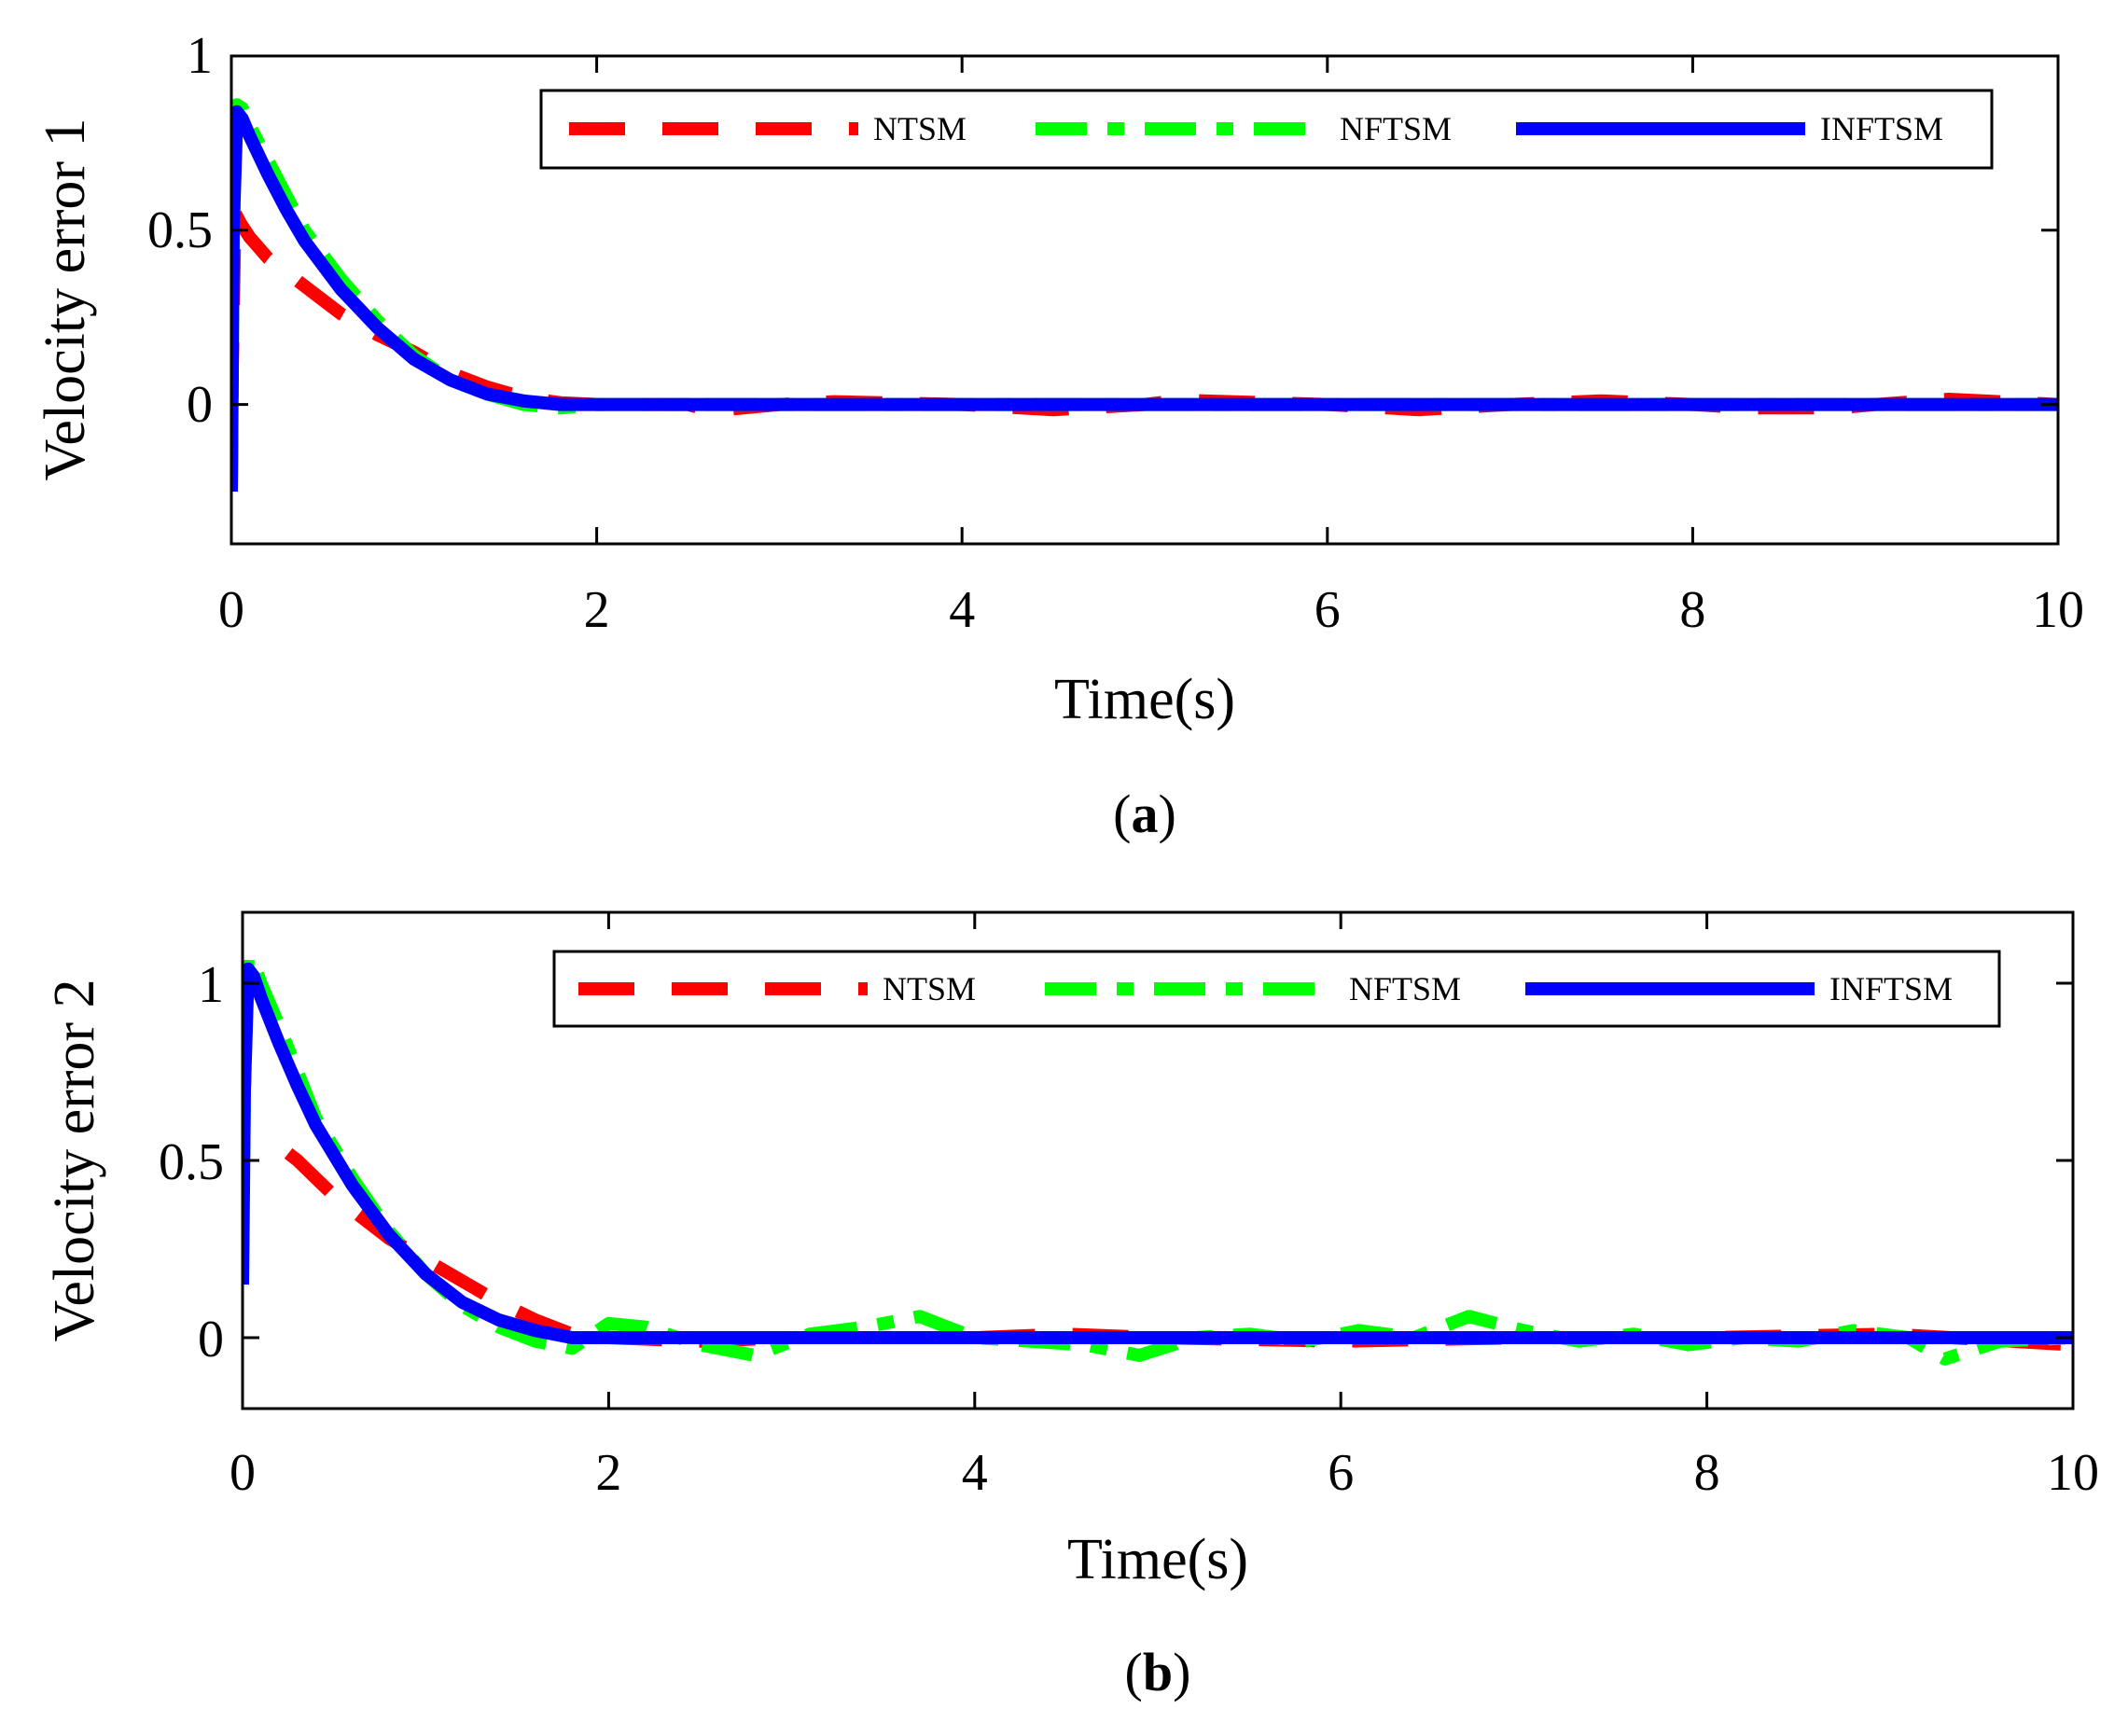 The image size is (2128, 1736). I want to click on chart-b-y-tick-label: 1, so click(211, 985).